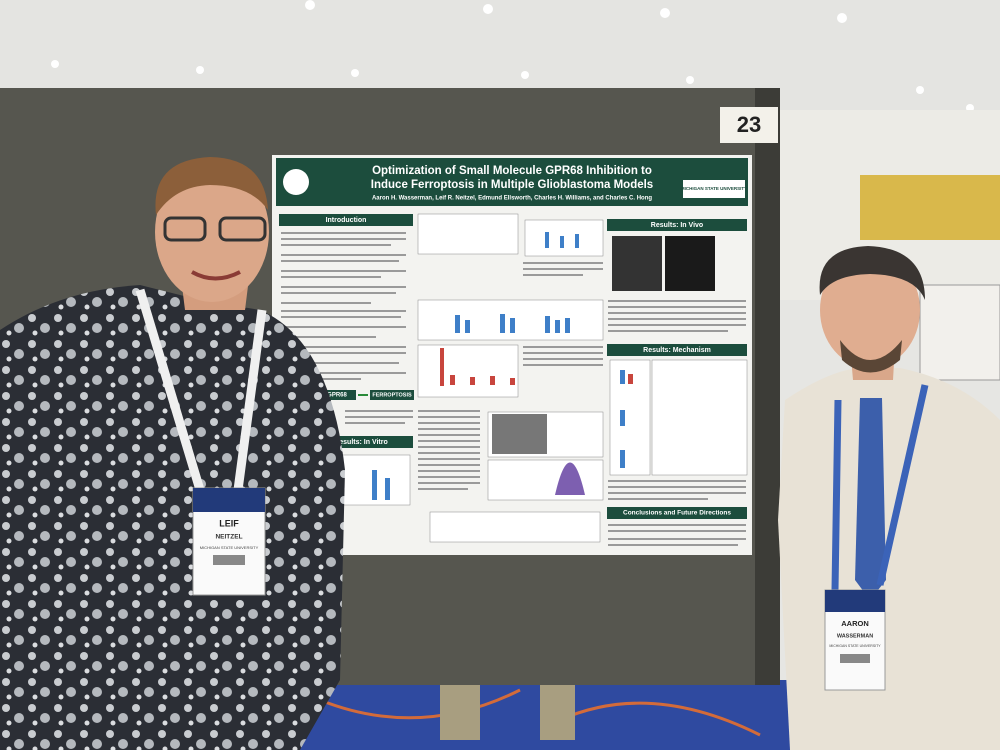 The width and height of the screenshot is (1000, 750). Describe the element at coordinates (519, 434) in the screenshot. I see `micrograph` at that location.